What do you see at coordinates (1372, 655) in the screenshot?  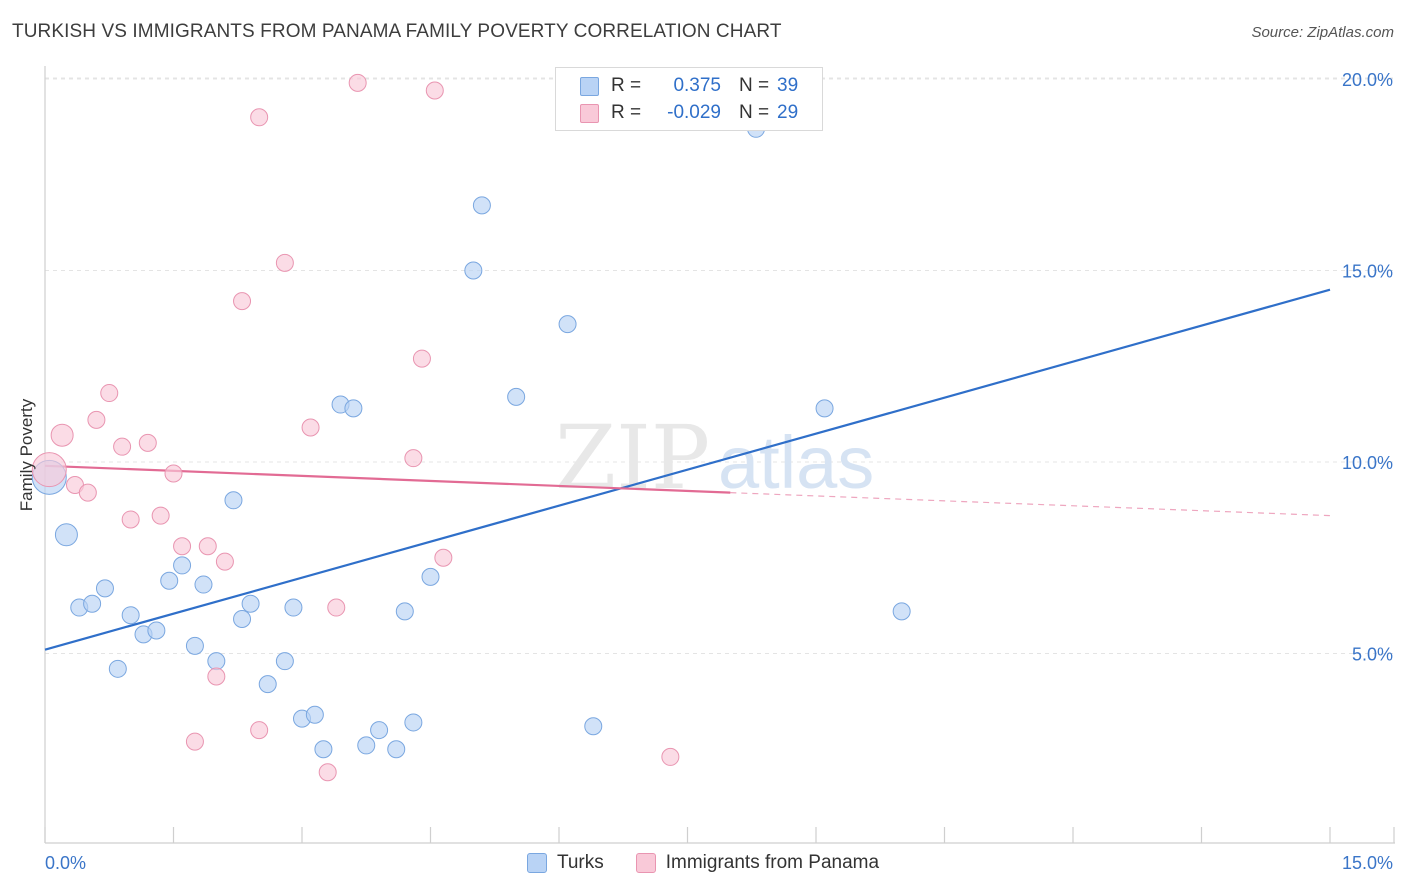 I see `y-tick-label: 5.0%` at bounding box center [1372, 655].